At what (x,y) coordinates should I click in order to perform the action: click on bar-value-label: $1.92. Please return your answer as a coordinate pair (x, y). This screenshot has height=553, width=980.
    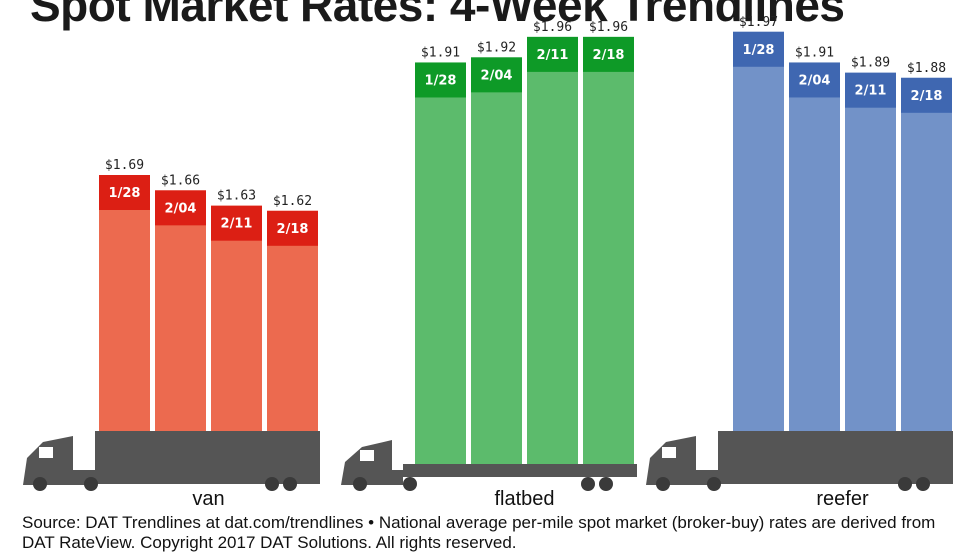
    Looking at the image, I should click on (496, 47).